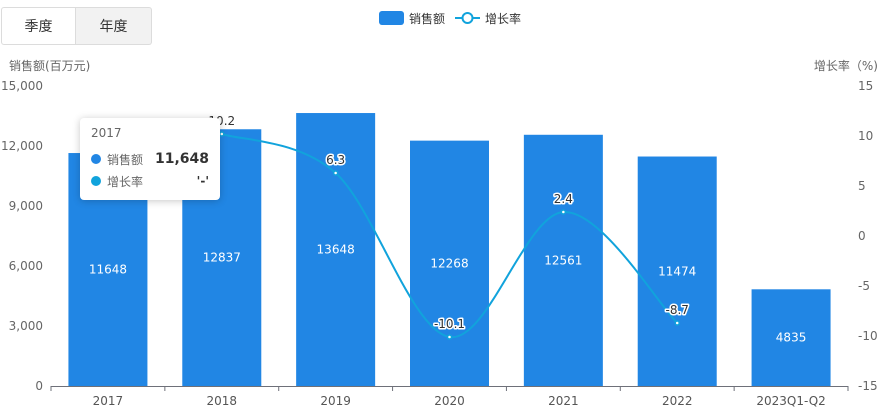 Image resolution: width=883 pixels, height=412 pixels. Describe the element at coordinates (26, 206) in the screenshot. I see `y-left-tick-label: 9,000` at that location.